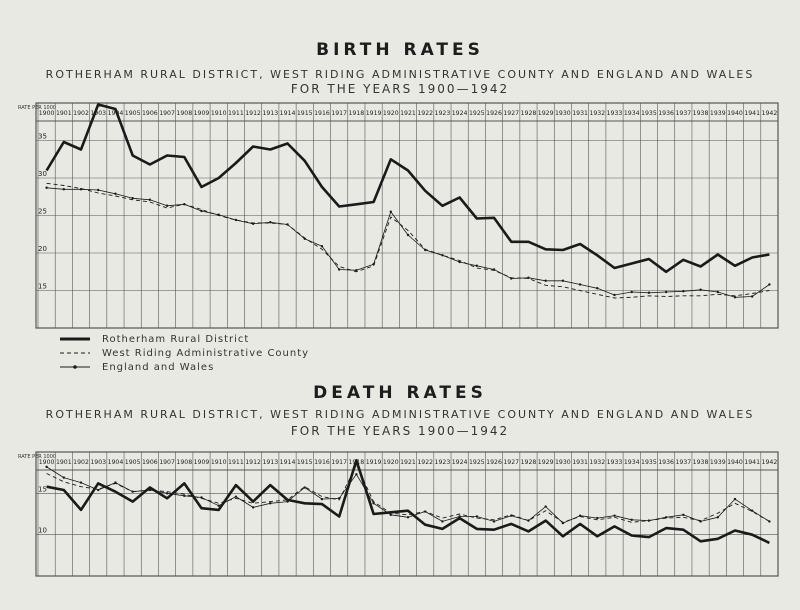 The width and height of the screenshot is (800, 610). What do you see at coordinates (701, 113) in the screenshot?
I see `x-tick-label: 1938` at bounding box center [701, 113].